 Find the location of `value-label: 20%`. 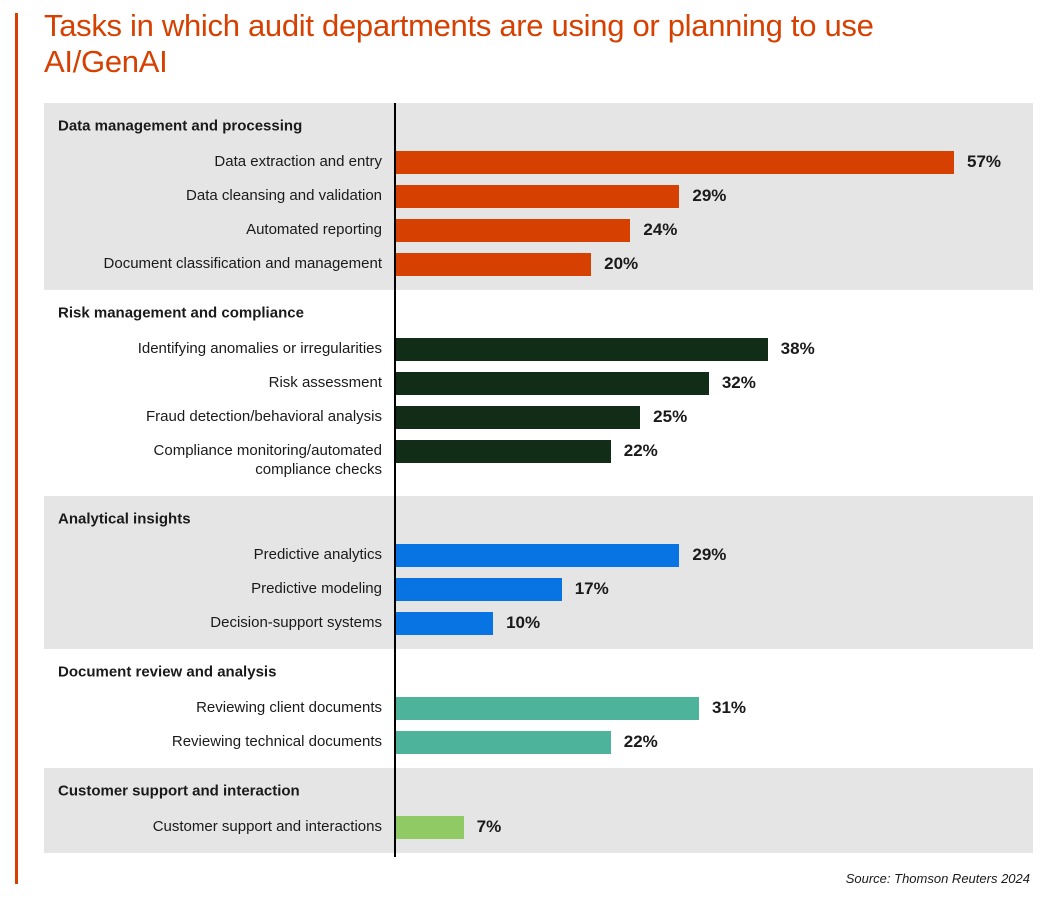

value-label: 20% is located at coordinates (621, 263).